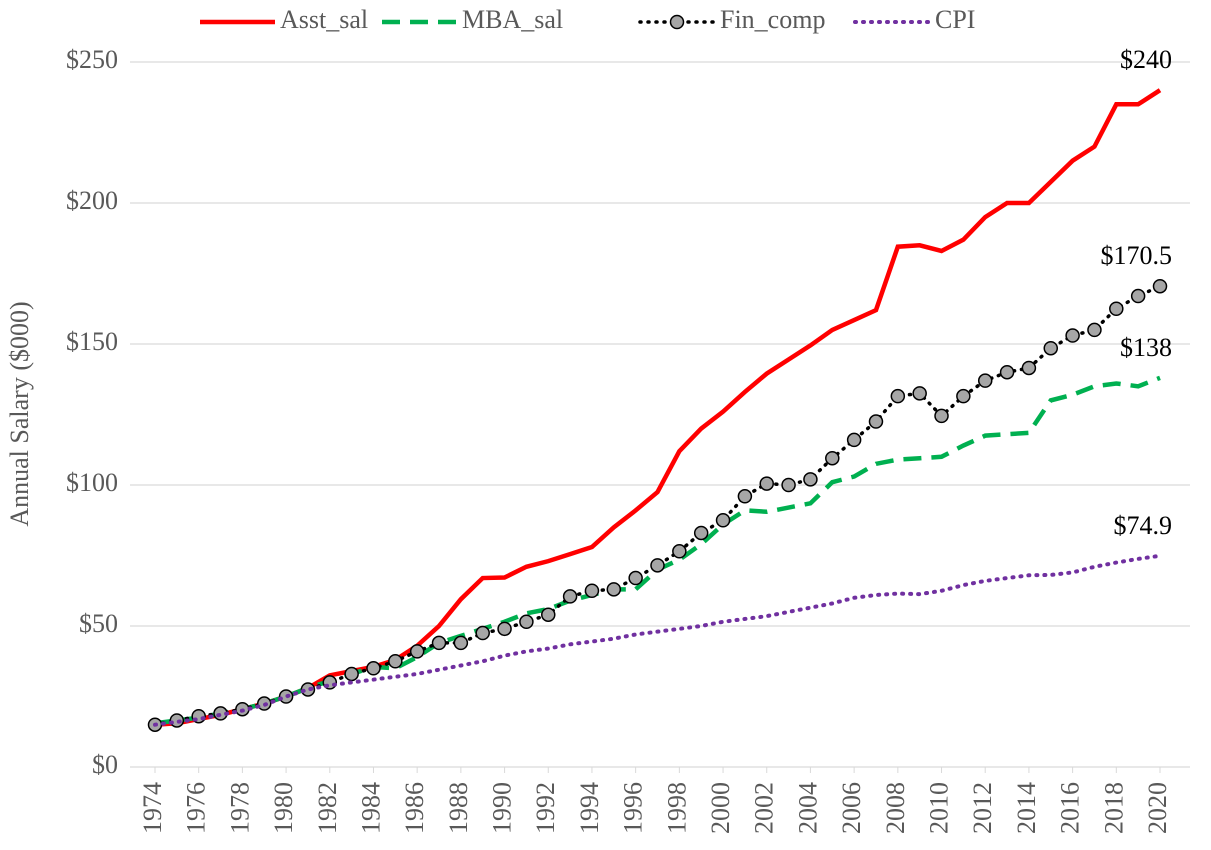  Describe the element at coordinates (938, 808) in the screenshot. I see `x-tick-label: 2010` at that location.